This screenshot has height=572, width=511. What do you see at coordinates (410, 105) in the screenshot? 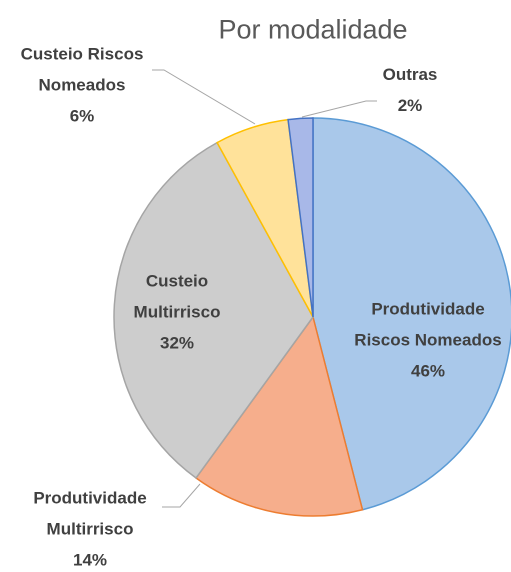
I see `slice-value: 2%` at bounding box center [410, 105].